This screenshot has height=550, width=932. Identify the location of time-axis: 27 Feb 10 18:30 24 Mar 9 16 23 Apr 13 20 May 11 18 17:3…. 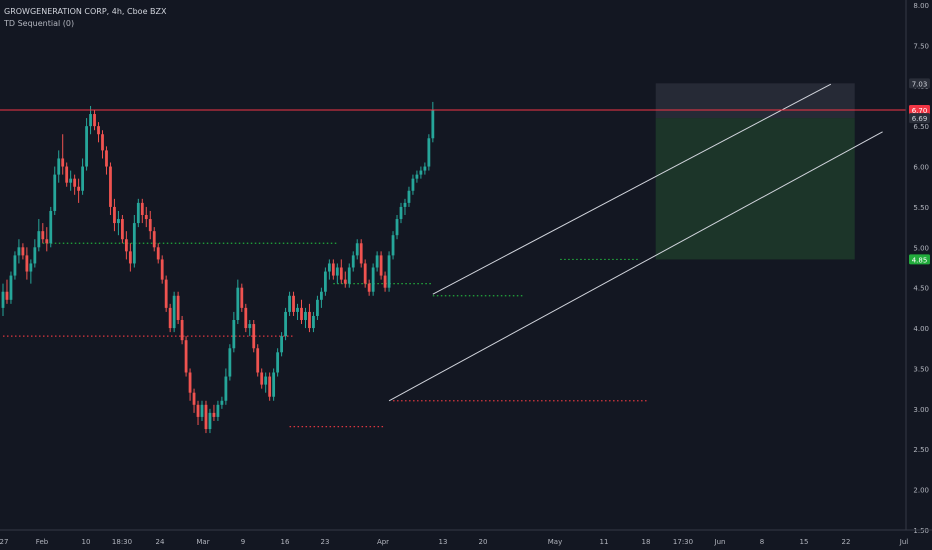
(466, 537).